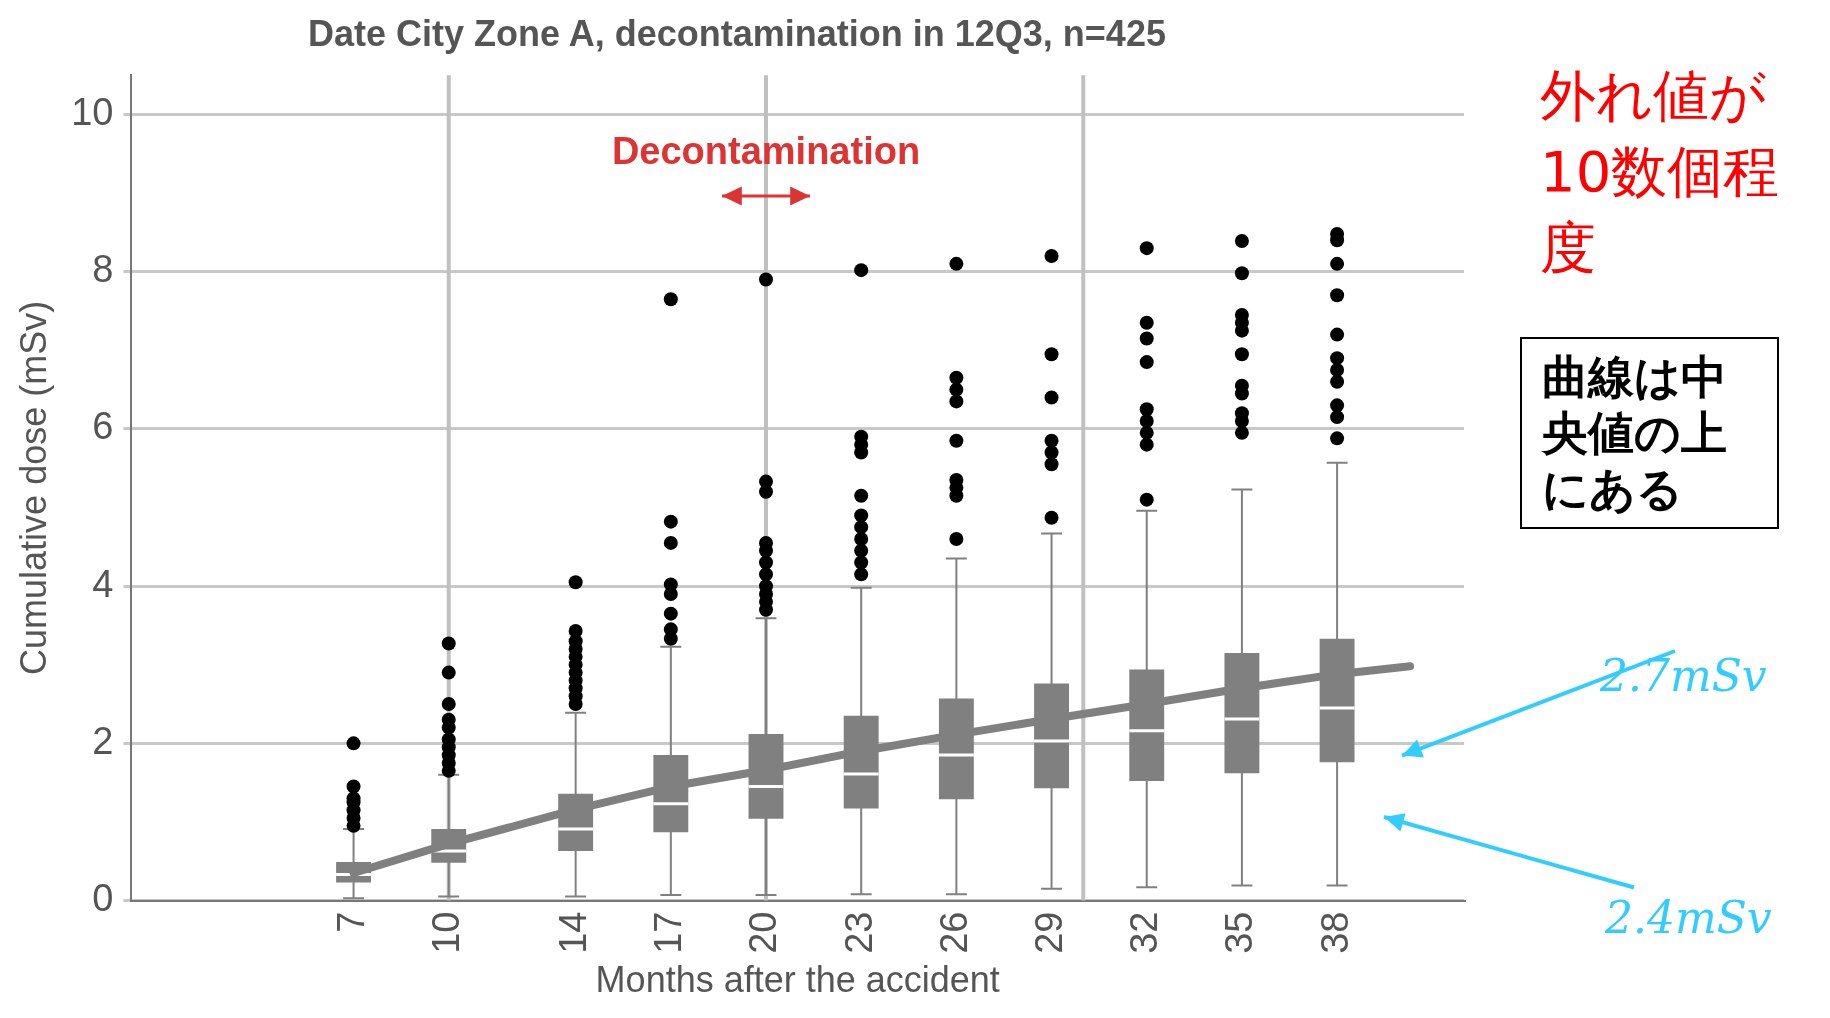 The image size is (1830, 1018). Describe the element at coordinates (446, 932) in the screenshot. I see `x-tick-label: 10` at that location.